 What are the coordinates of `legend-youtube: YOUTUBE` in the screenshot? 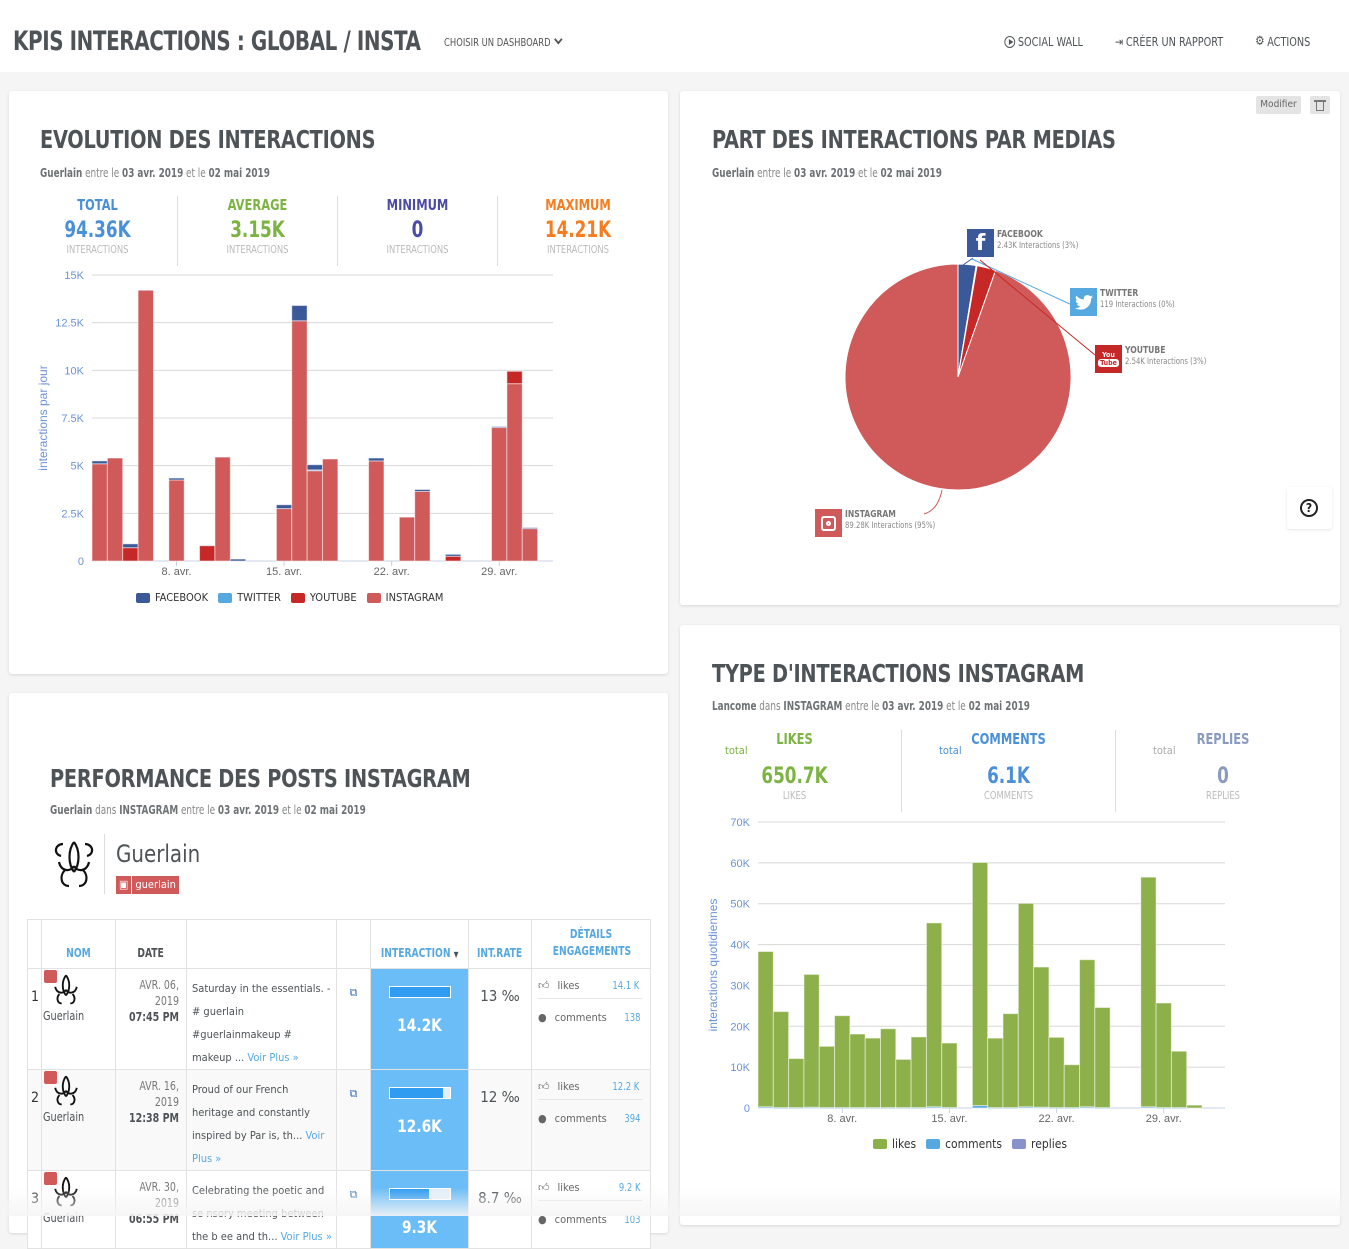 It's located at (323, 597).